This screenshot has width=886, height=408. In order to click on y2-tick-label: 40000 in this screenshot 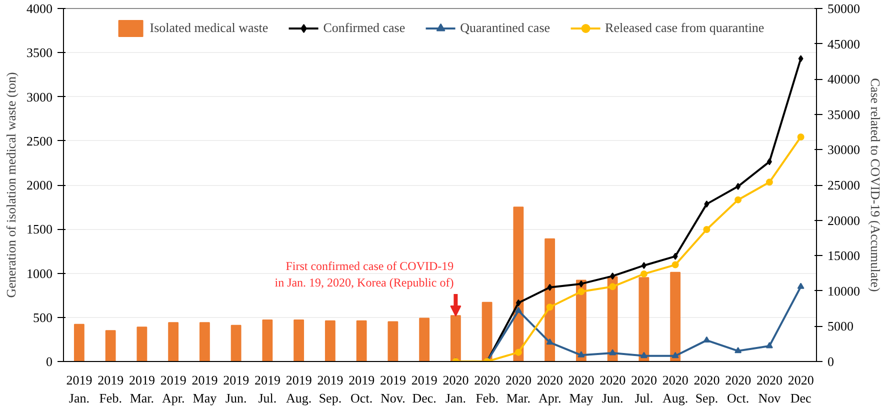, I will do `click(844, 79)`.